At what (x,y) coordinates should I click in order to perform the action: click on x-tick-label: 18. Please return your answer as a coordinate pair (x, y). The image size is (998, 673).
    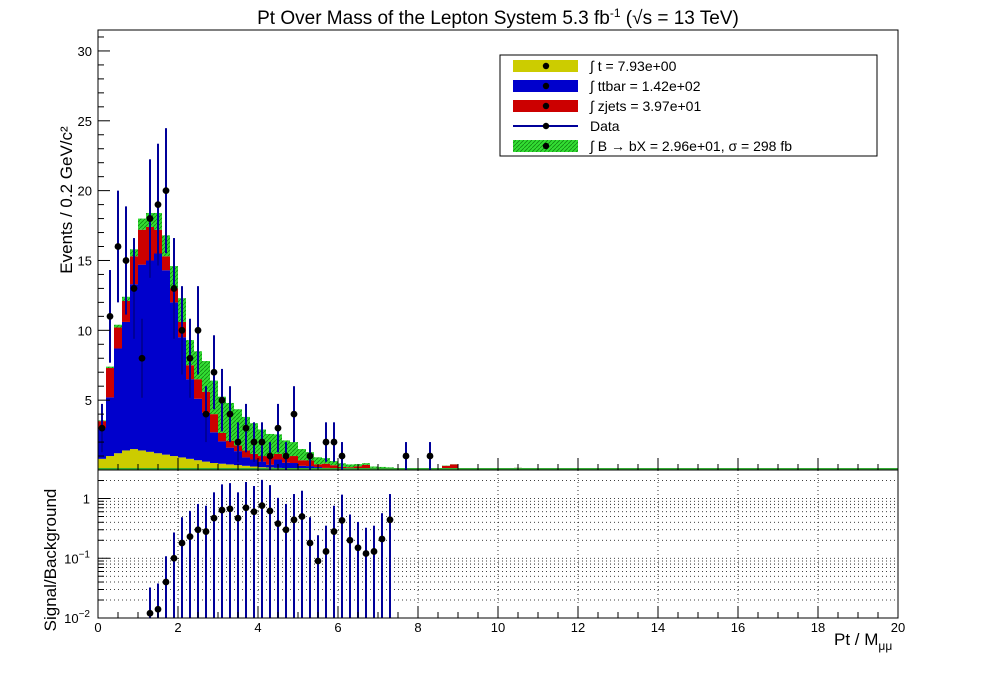
    Looking at the image, I should click on (818, 627).